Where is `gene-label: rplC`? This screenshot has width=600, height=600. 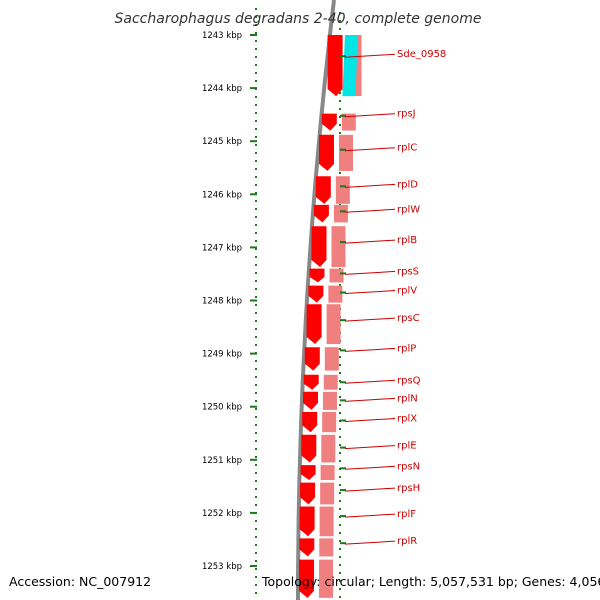
gene-label: rplC is located at coordinates (407, 148).